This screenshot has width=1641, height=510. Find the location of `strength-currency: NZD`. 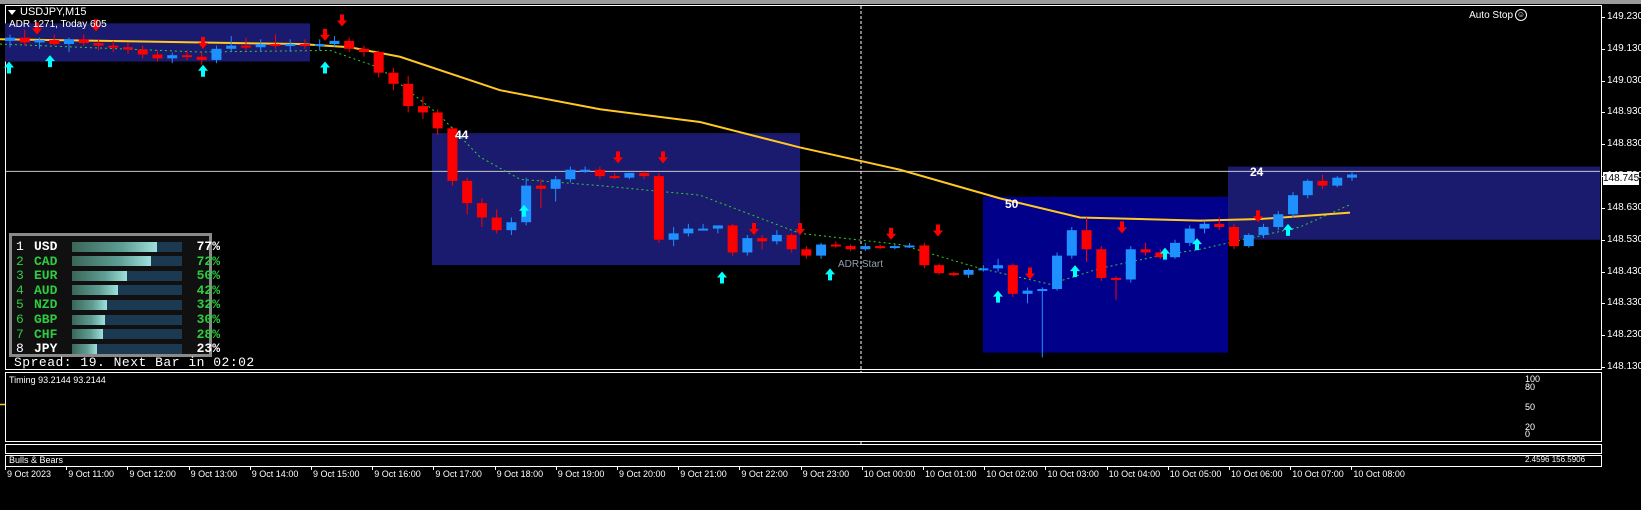

strength-currency: NZD is located at coordinates (46, 305).